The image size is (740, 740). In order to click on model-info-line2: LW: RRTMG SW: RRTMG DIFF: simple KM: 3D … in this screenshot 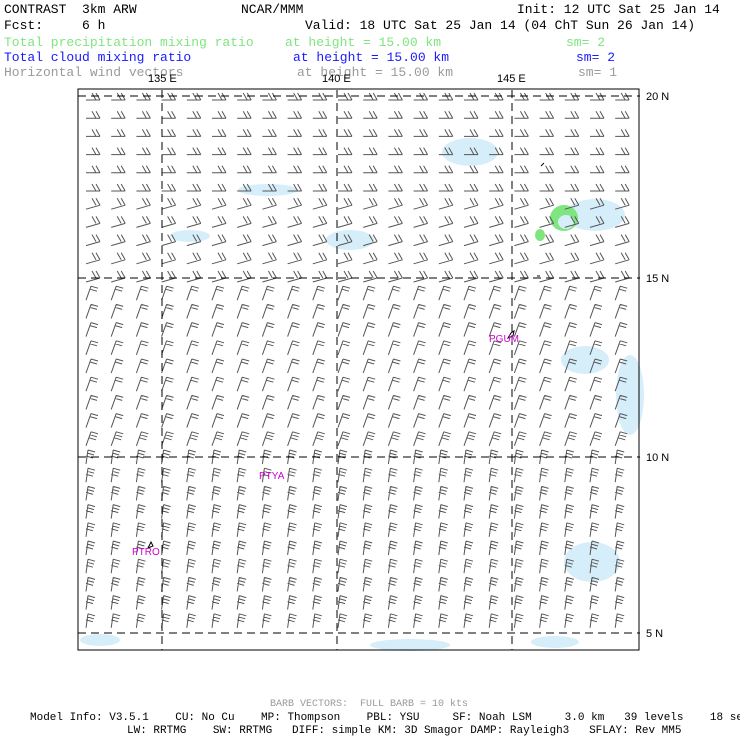, I will do `click(404, 731)`.